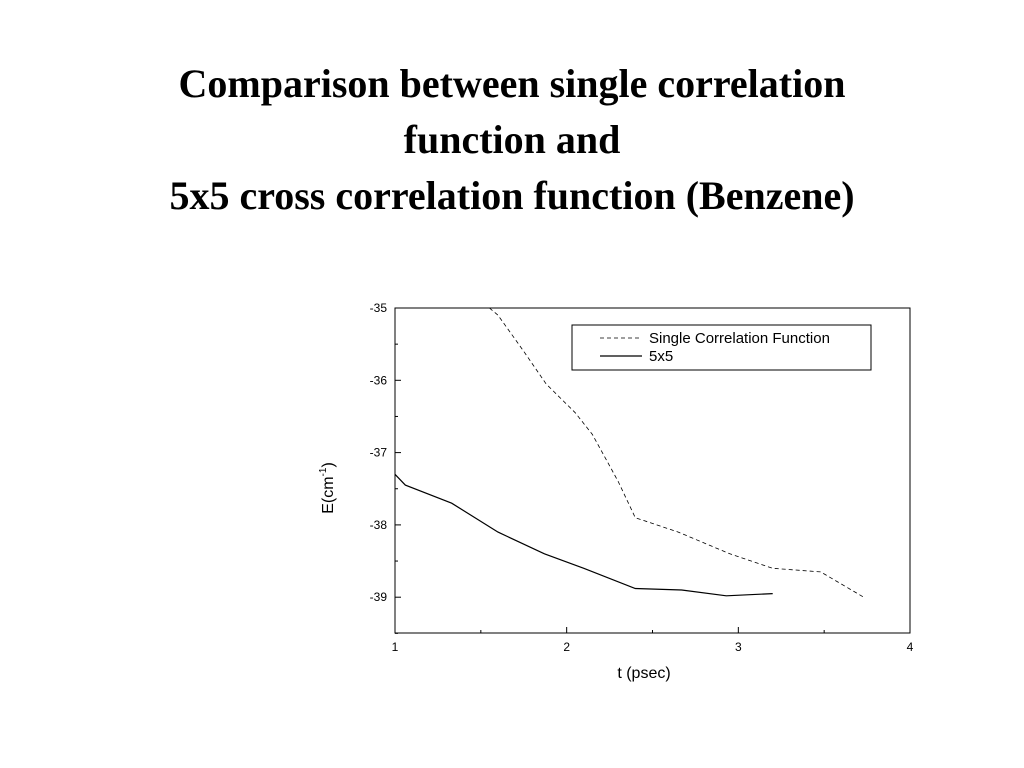  What do you see at coordinates (738, 647) in the screenshot?
I see `x-tick-label: 3` at bounding box center [738, 647].